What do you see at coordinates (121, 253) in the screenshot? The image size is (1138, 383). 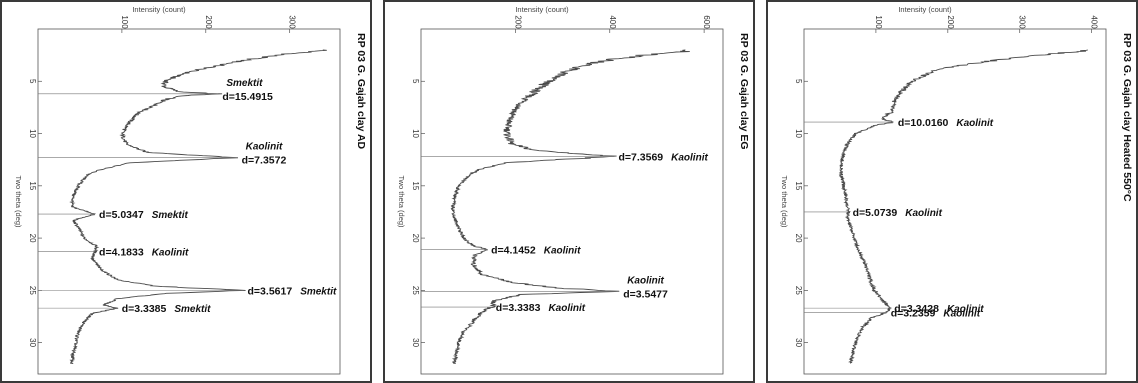 I see `peak-d-spacing-label: d=4.1833` at bounding box center [121, 253].